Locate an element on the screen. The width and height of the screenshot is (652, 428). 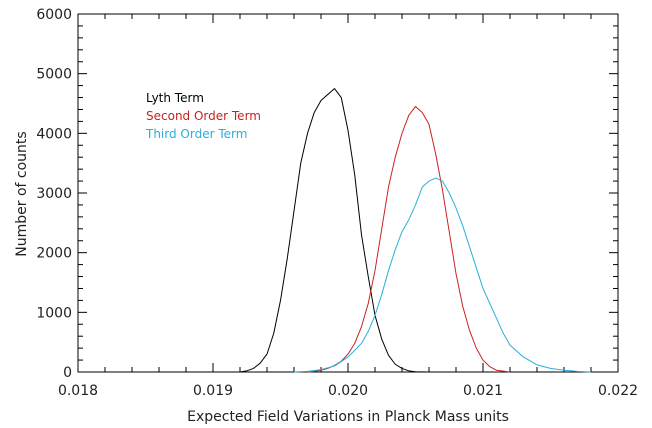
y-tick-label: 6000 is located at coordinates (54, 15).